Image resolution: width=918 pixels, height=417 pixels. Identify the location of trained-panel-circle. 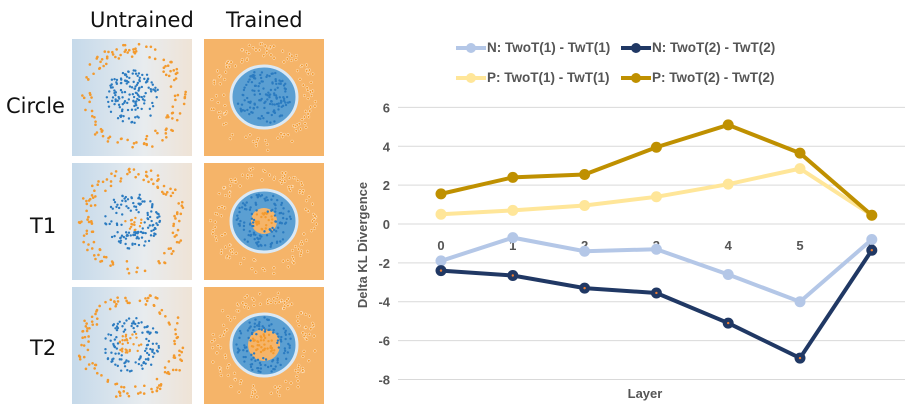
(264, 97).